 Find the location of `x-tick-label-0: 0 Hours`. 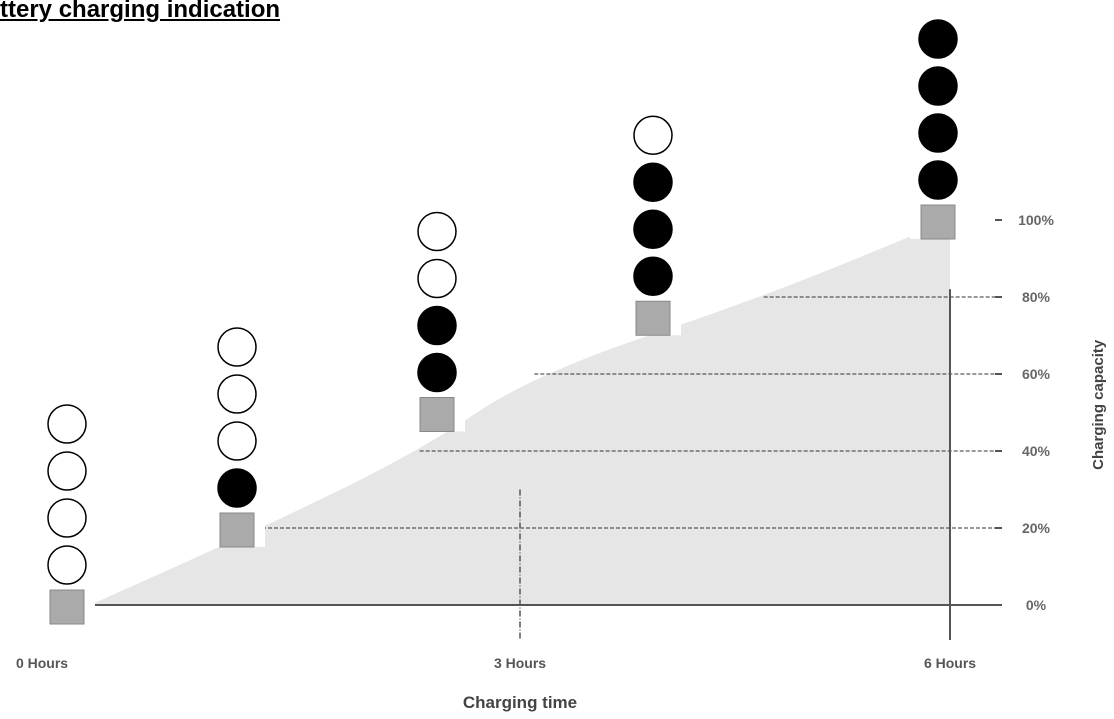

x-tick-label-0: 0 Hours is located at coordinates (42, 663).